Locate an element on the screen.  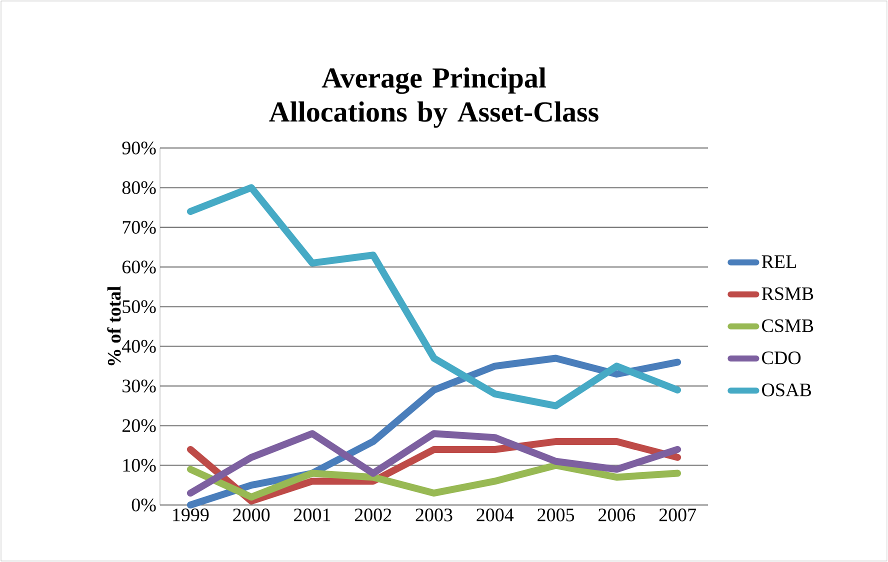
x-tick-label: 2007 is located at coordinates (677, 515).